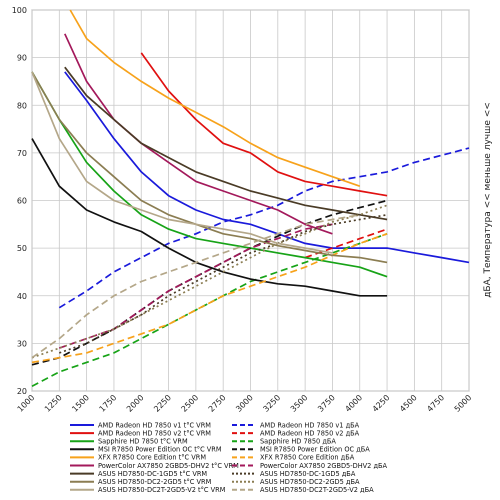  What do you see at coordinates (143, 442) in the screenshot?
I see `legend-label: Sapphire HD 7850 t°C VRM` at bounding box center [143, 442].